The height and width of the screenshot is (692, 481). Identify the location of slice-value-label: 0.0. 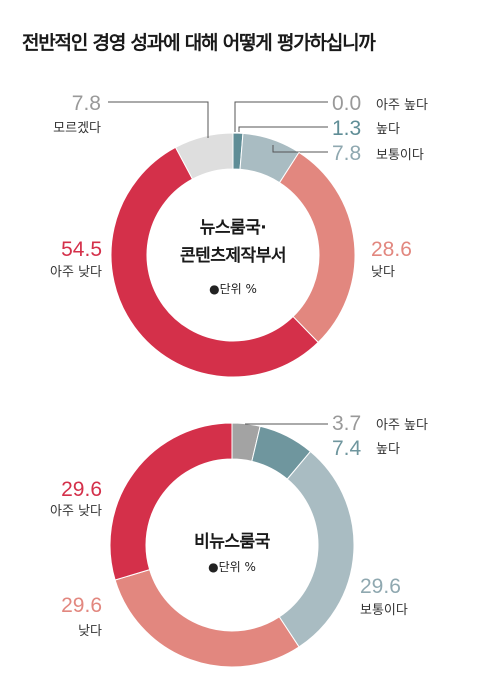
(346, 103).